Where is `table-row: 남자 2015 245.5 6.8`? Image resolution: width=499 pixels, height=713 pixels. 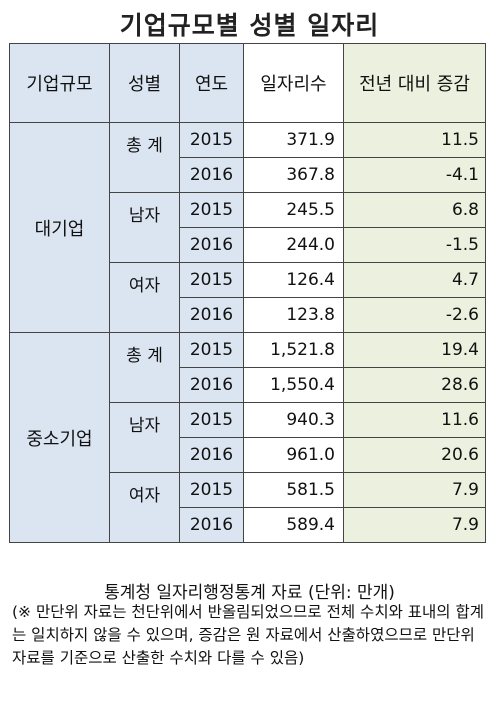
table-row: 남자 2015 245.5 6.8 is located at coordinates (248, 227).